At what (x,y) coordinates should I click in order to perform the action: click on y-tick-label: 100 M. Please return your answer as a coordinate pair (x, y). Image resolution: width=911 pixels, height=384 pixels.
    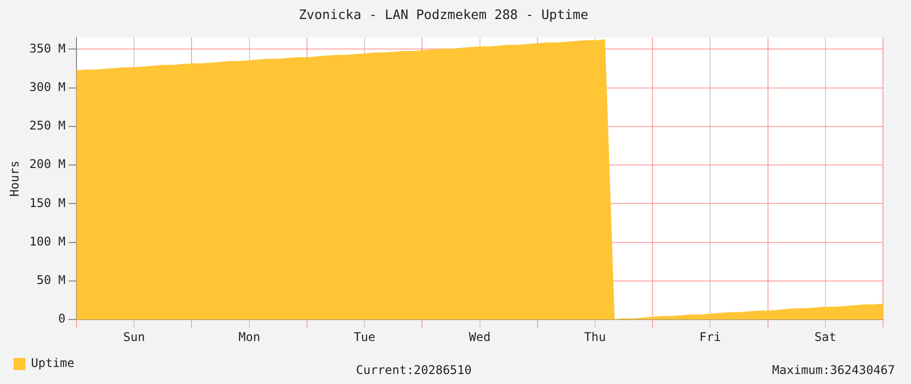
    Looking at the image, I should click on (47, 241).